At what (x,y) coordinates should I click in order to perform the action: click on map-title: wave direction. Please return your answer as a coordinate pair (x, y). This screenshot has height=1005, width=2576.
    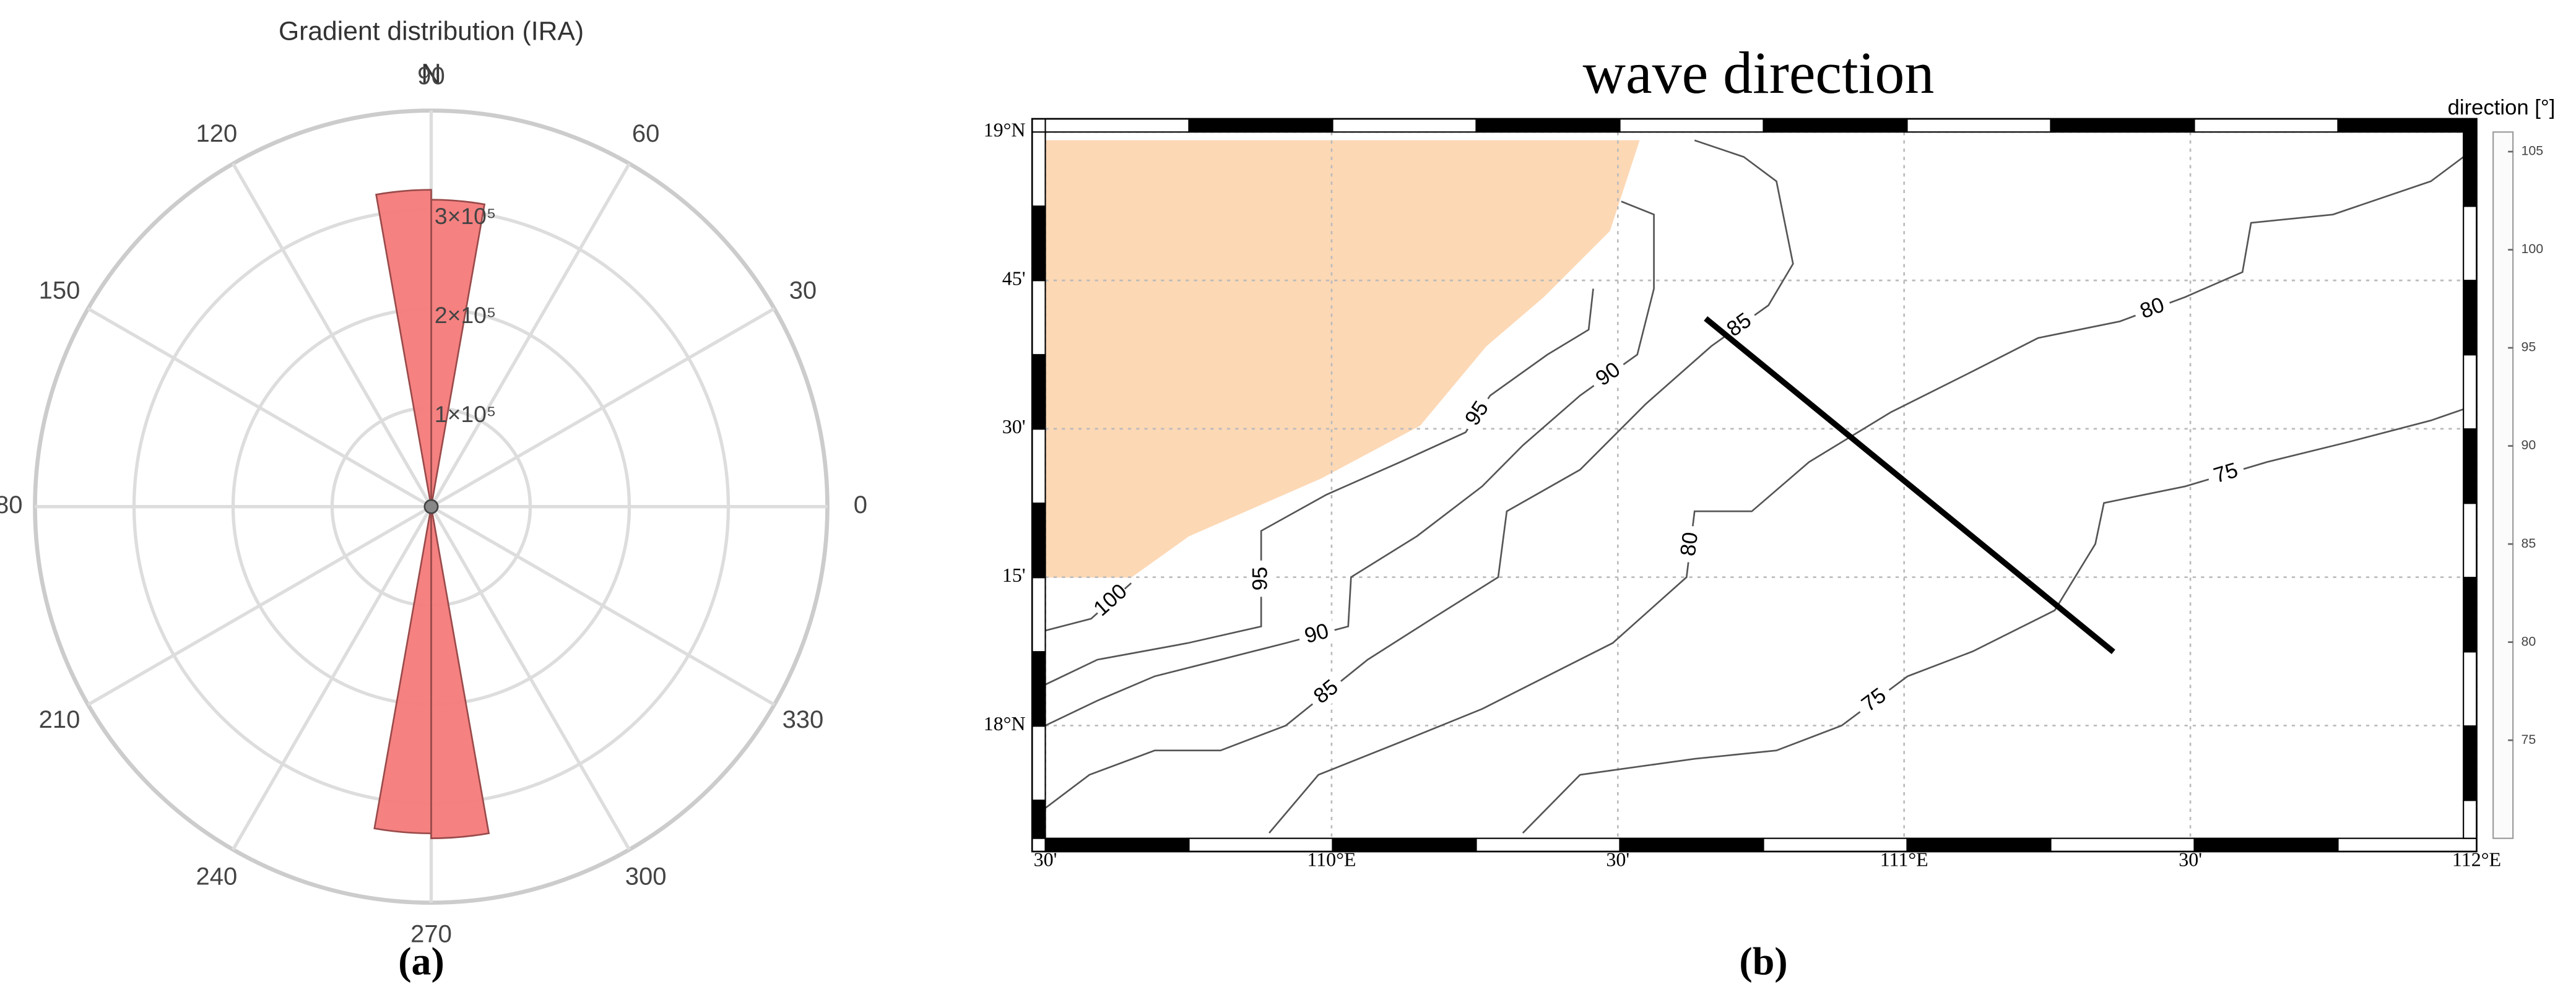
    Looking at the image, I should click on (1759, 73).